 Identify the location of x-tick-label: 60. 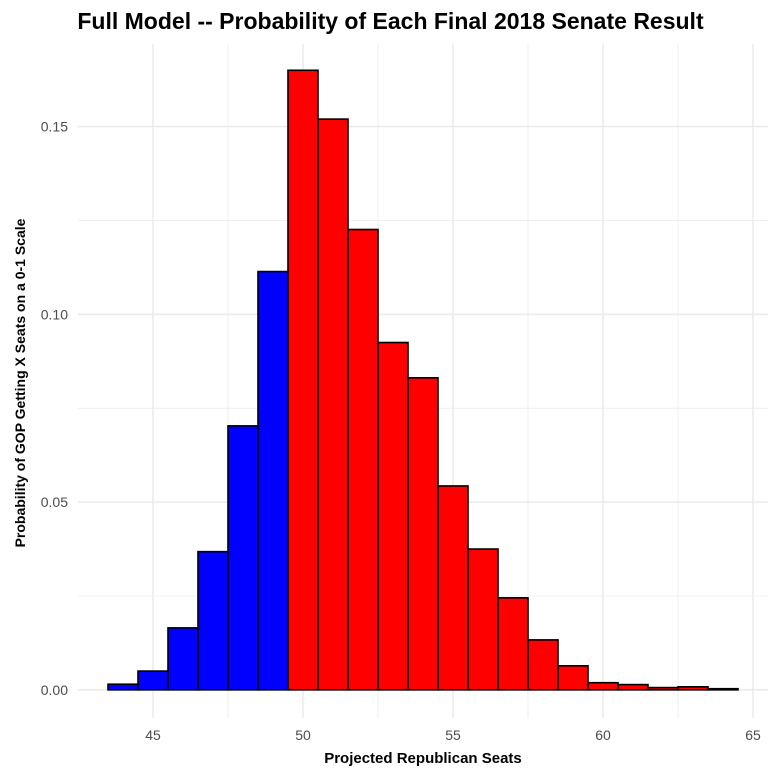
(603, 735).